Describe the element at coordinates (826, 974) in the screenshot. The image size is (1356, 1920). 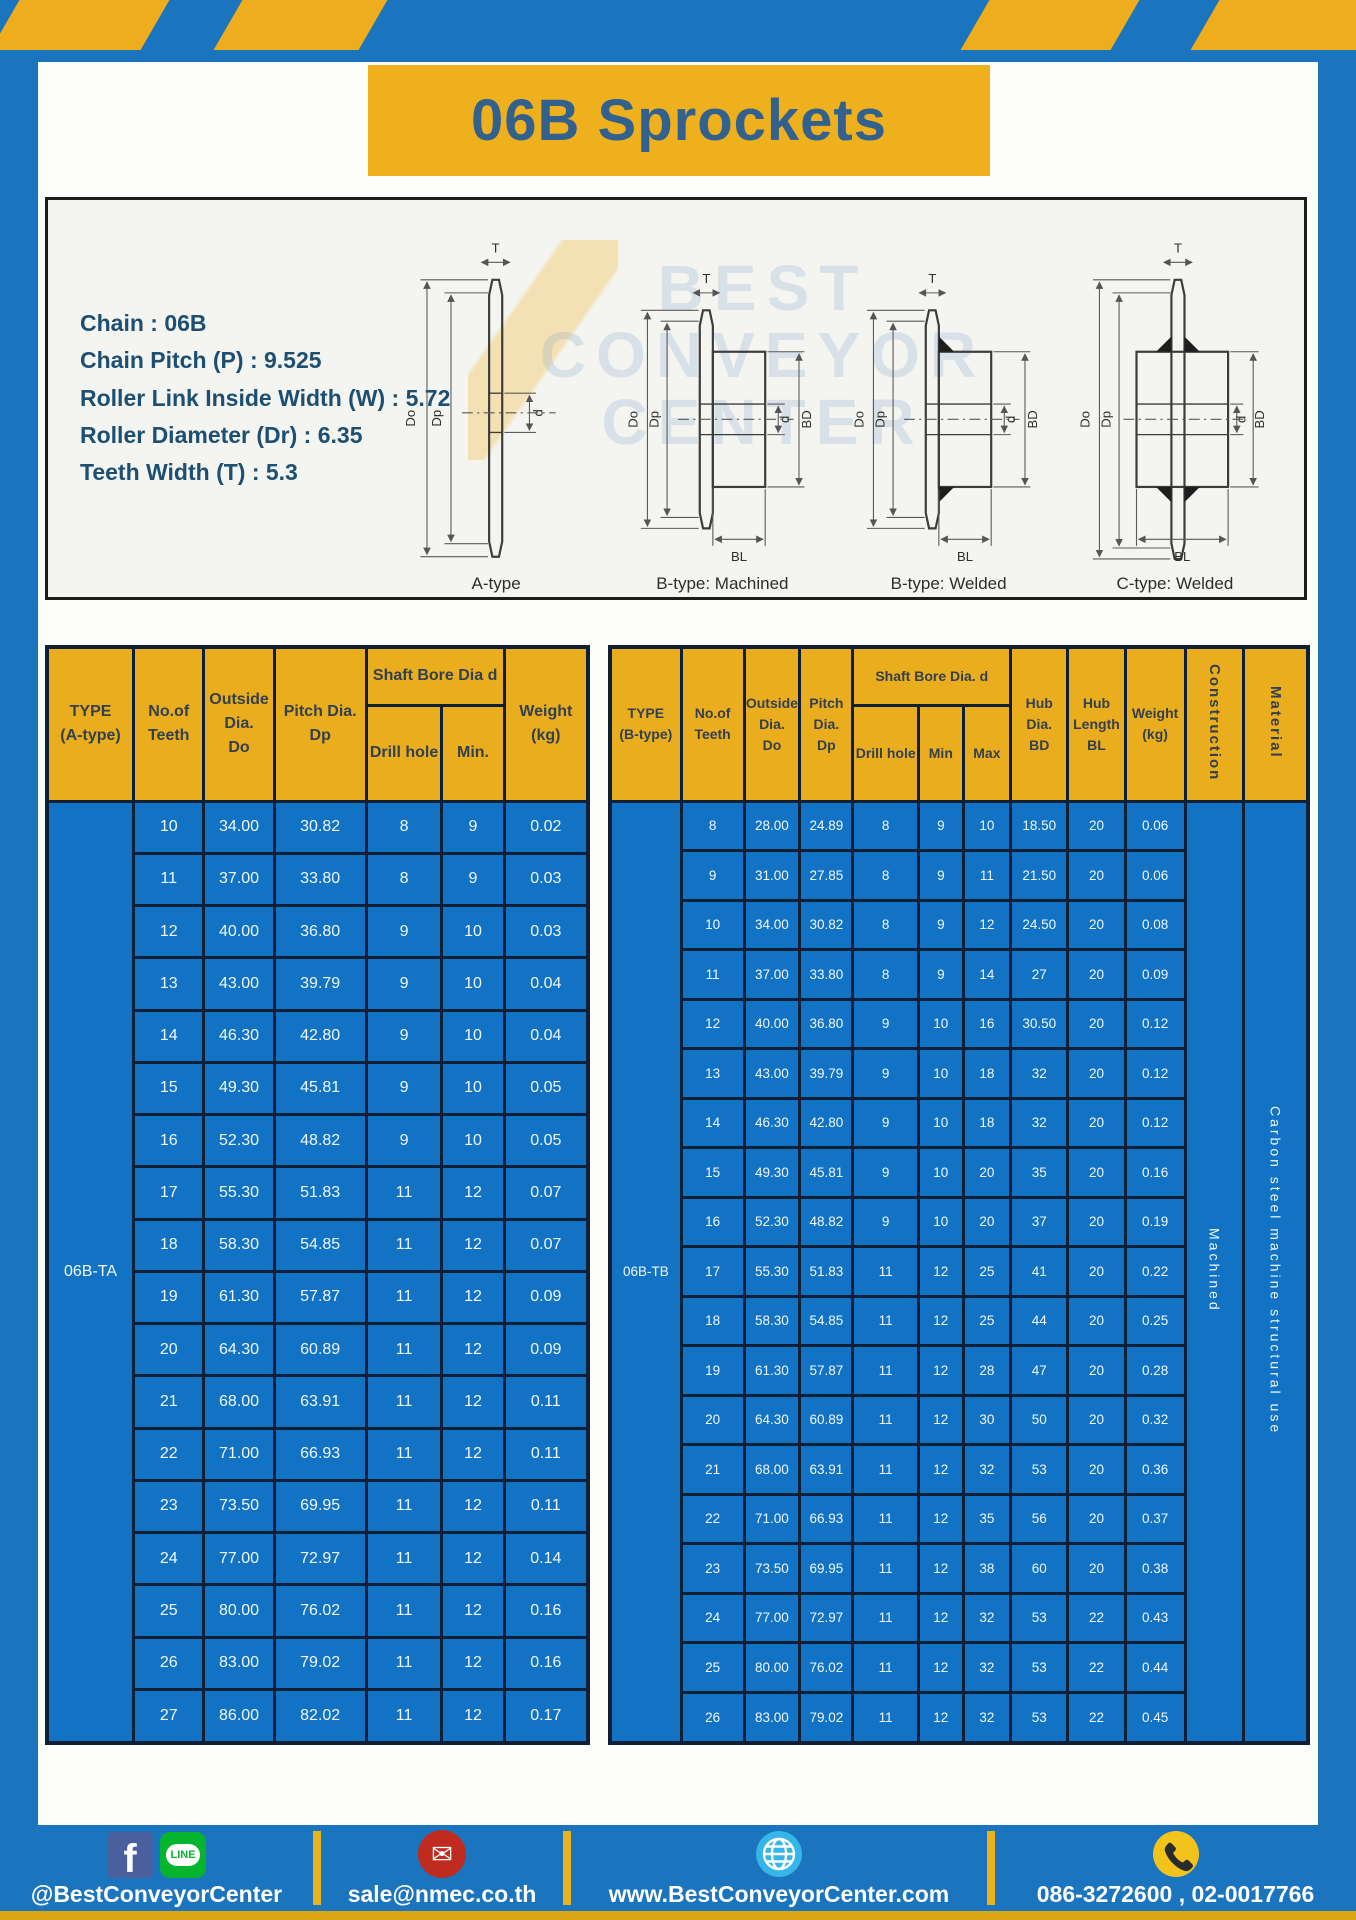
I see `table-cell: 33.80` at that location.